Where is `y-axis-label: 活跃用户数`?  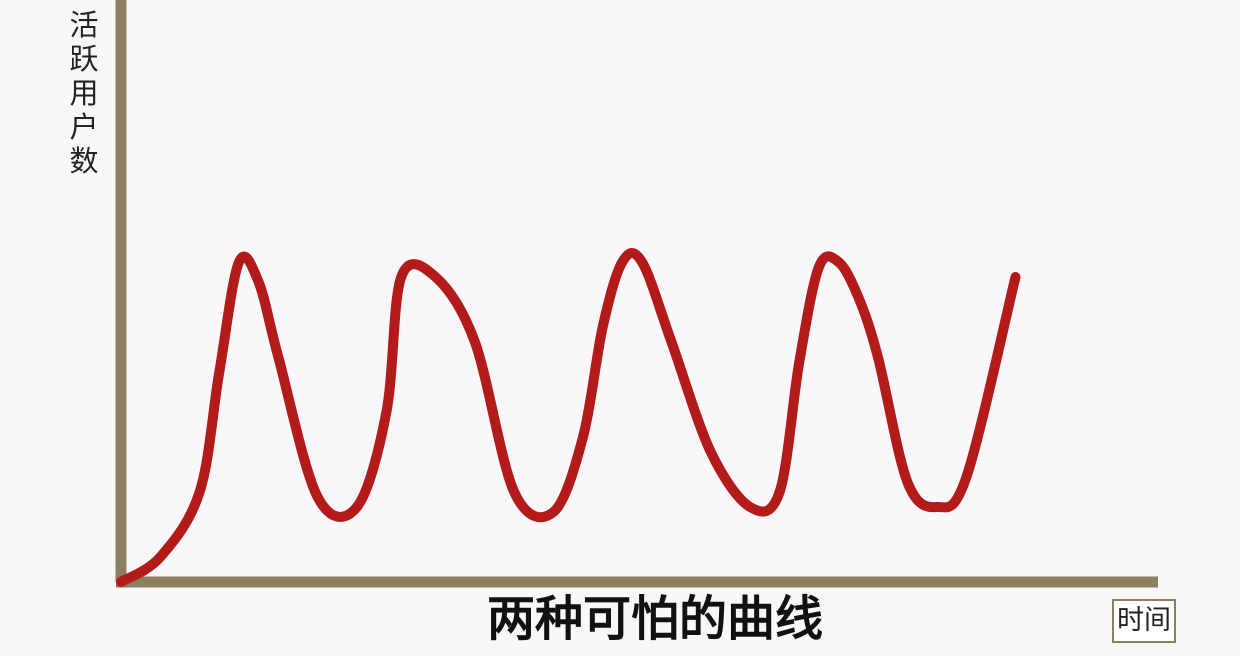
y-axis-label: 活跃用户数 is located at coordinates (84, 93).